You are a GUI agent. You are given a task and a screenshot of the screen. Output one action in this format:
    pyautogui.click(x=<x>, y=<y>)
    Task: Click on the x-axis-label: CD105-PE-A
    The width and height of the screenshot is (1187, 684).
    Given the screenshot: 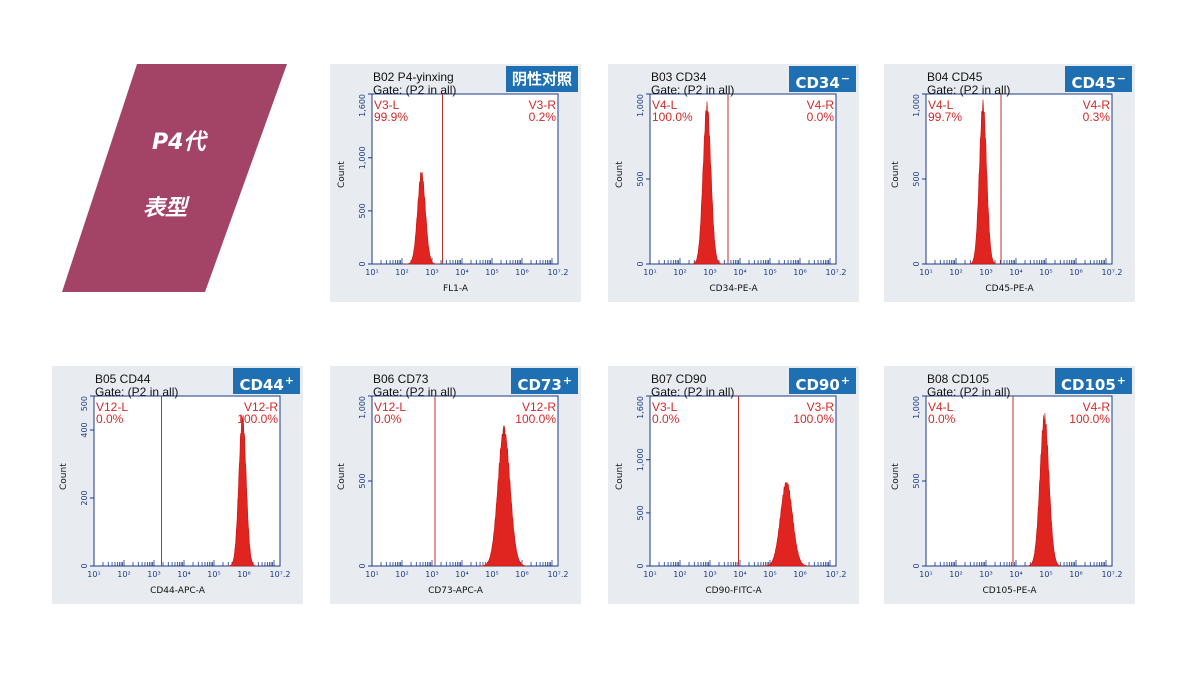 What is the action you would take?
    pyautogui.click(x=1009, y=591)
    